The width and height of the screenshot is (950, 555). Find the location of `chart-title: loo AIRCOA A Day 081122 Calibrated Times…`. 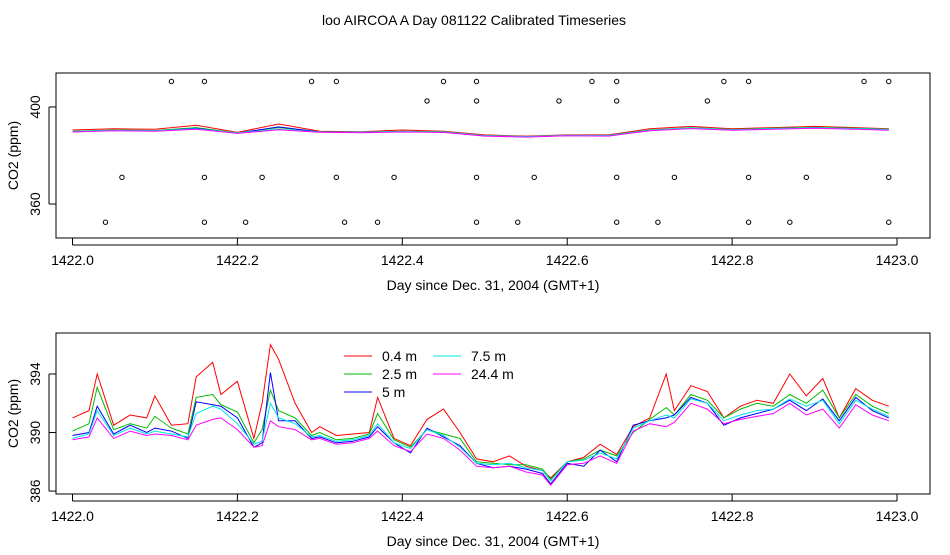

chart-title: loo AIRCOA A Day 081122 Calibrated Times… is located at coordinates (474, 20).